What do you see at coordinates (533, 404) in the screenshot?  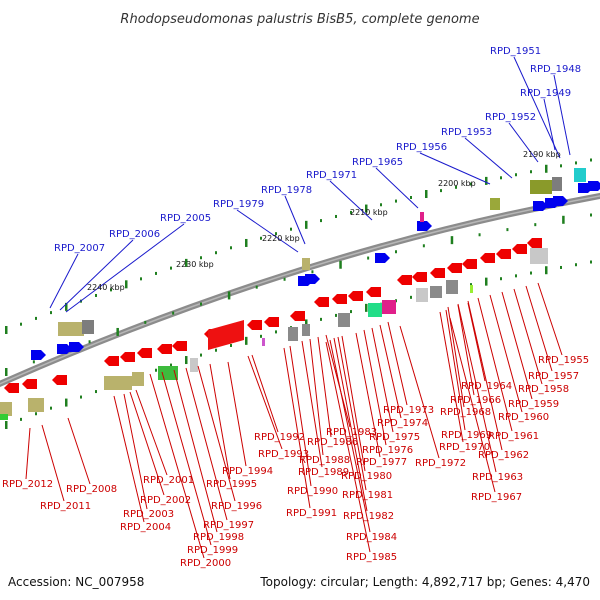 I see `bottom-gene-label: RPD_1959` at bounding box center [533, 404].